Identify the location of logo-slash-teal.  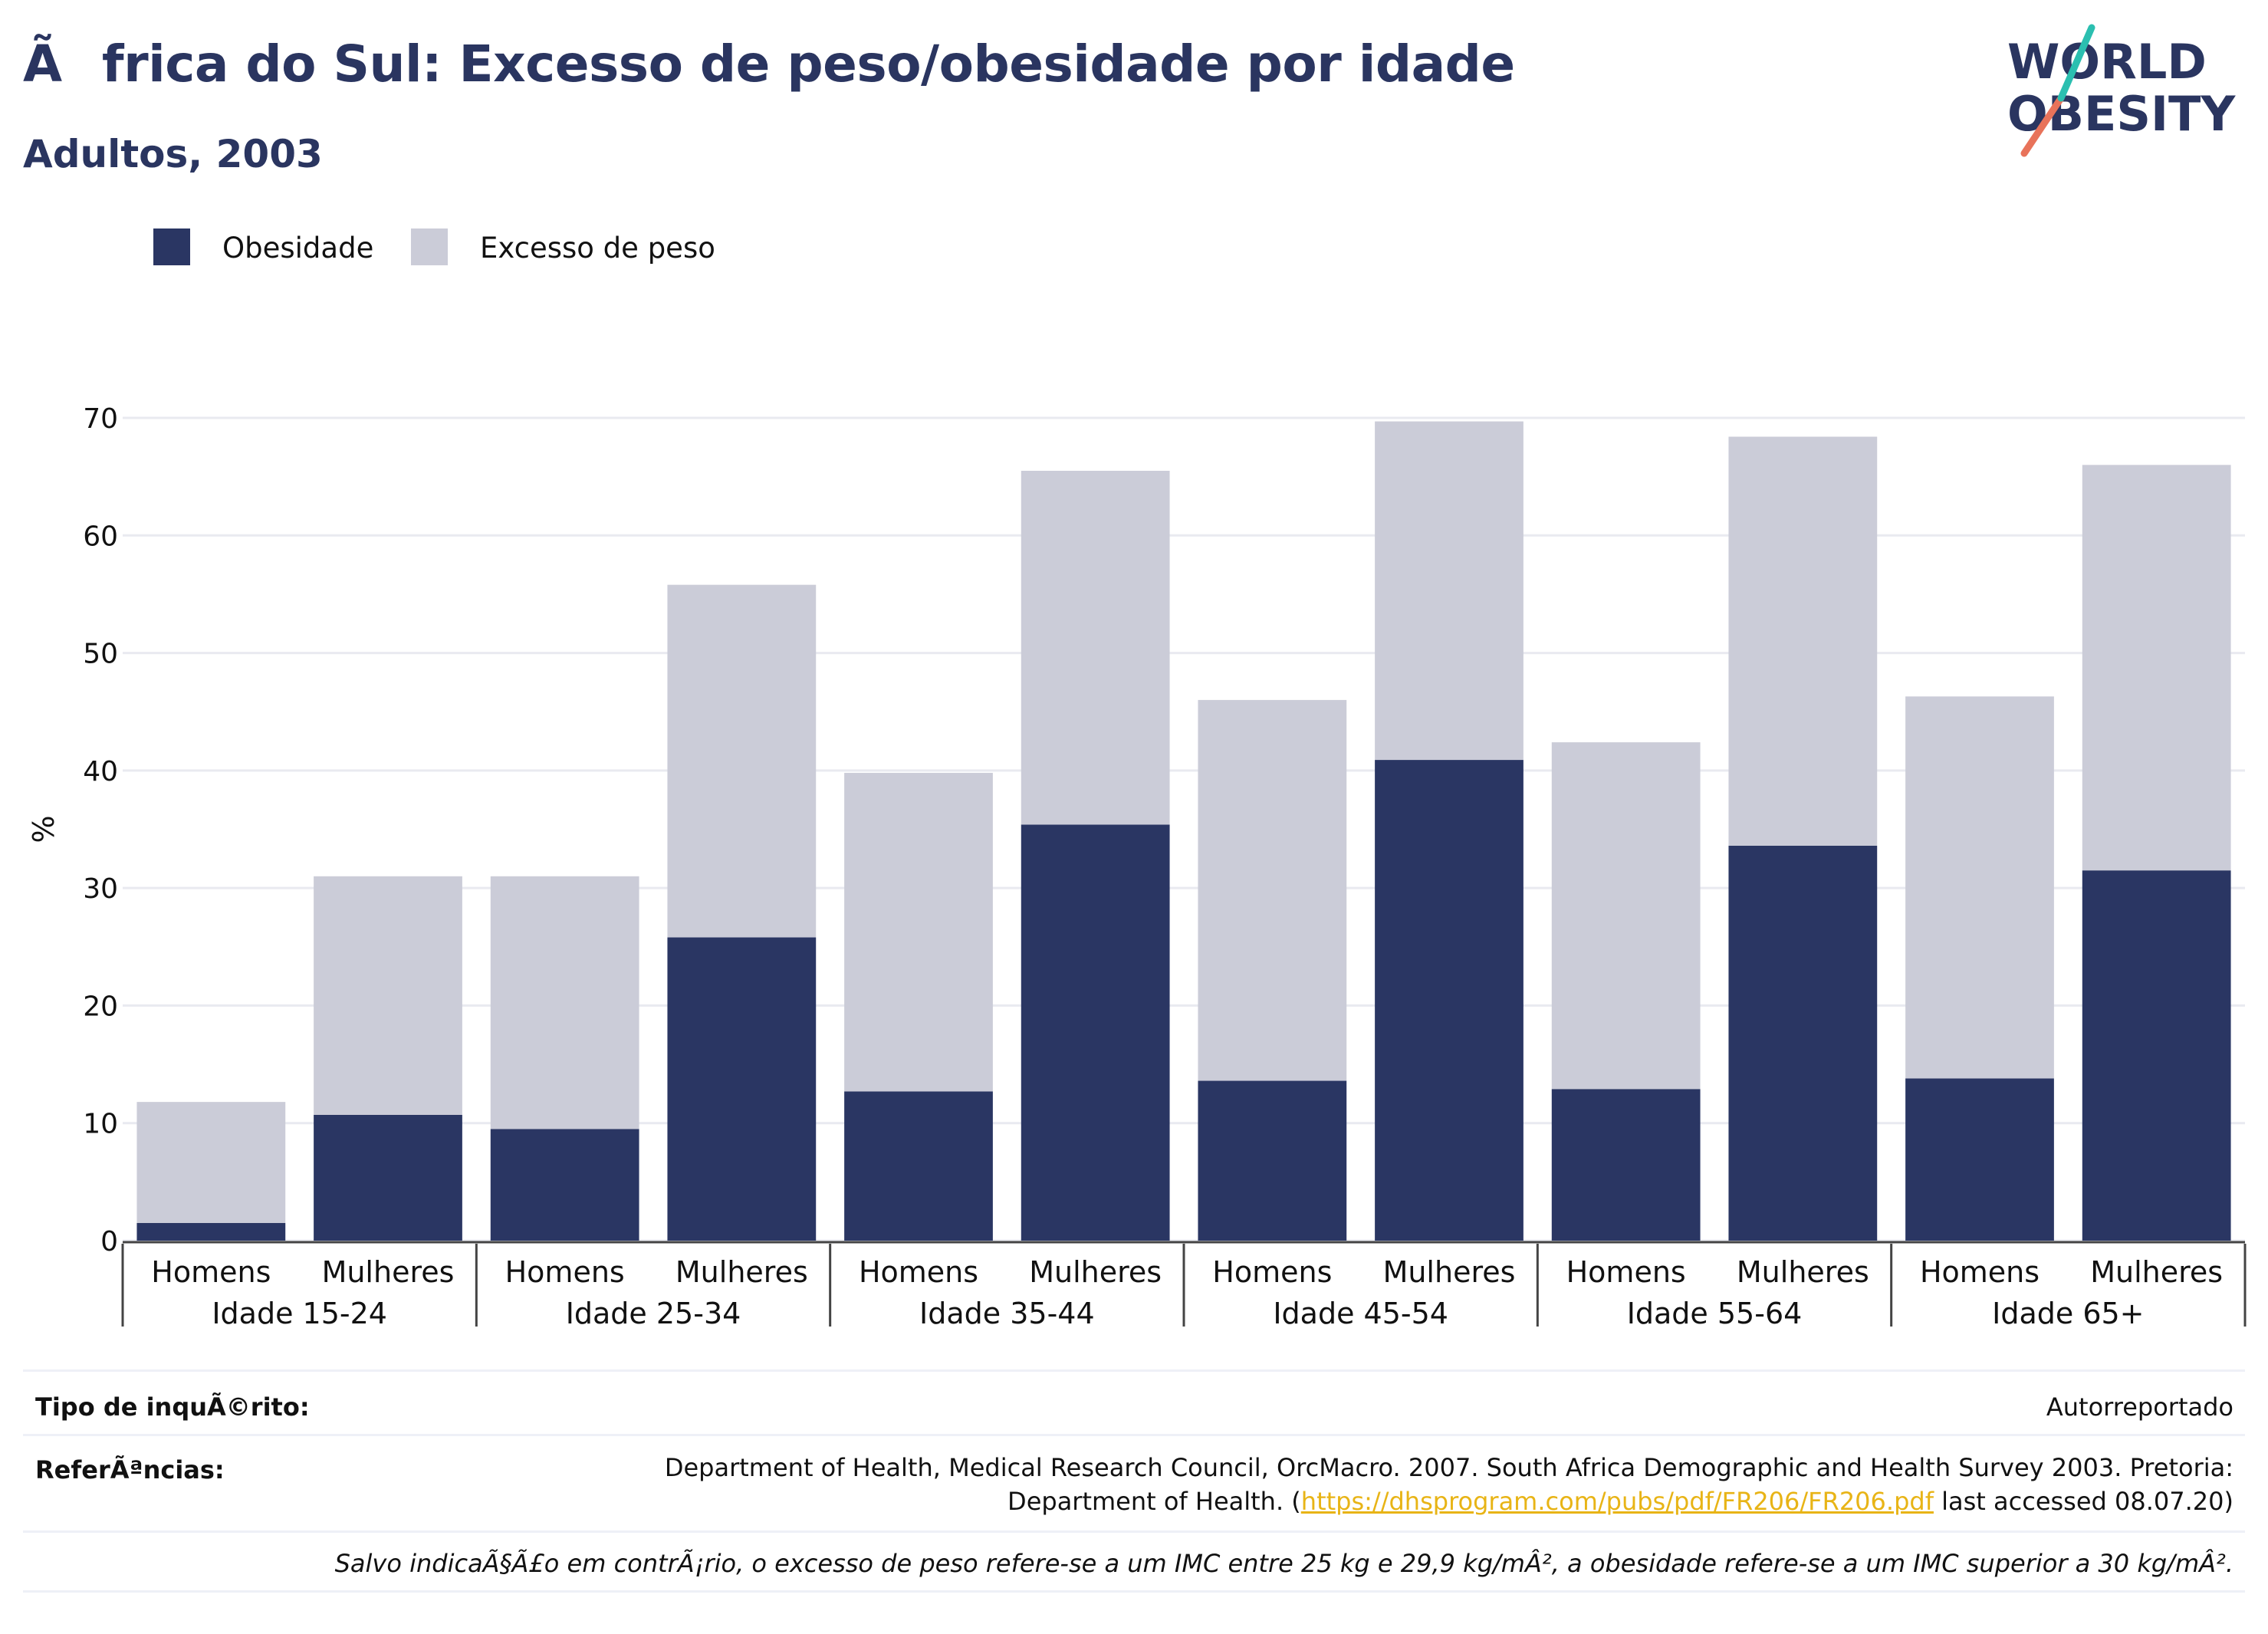
(2076, 63).